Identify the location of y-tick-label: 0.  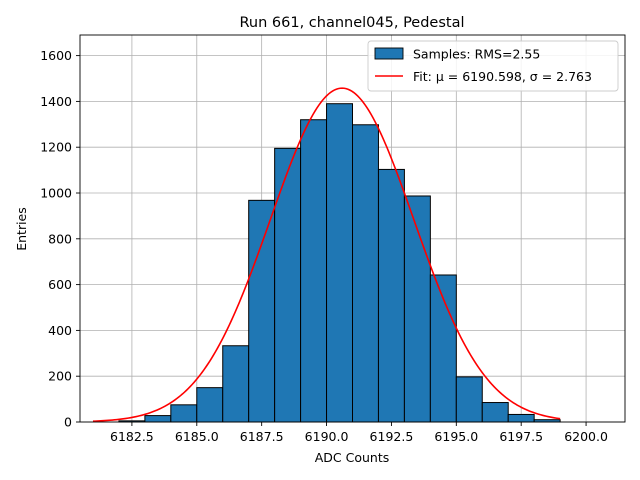
(68, 422).